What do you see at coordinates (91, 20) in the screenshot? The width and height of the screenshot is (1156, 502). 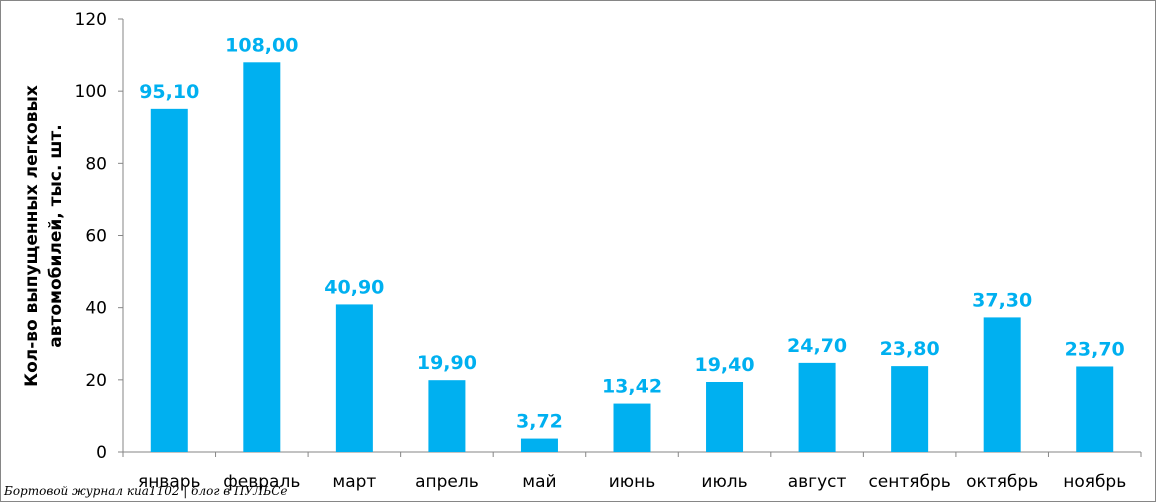 I see `y-tick-label: 120` at bounding box center [91, 20].